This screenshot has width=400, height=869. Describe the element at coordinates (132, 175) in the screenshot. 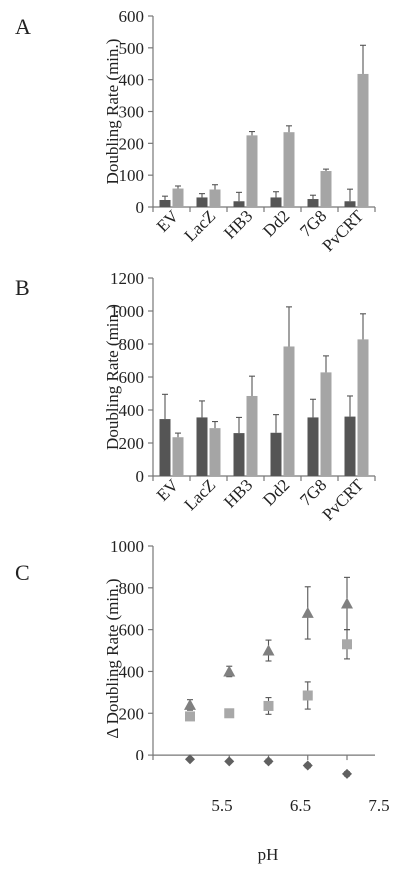

I see `y-tick-label: 100` at that location.